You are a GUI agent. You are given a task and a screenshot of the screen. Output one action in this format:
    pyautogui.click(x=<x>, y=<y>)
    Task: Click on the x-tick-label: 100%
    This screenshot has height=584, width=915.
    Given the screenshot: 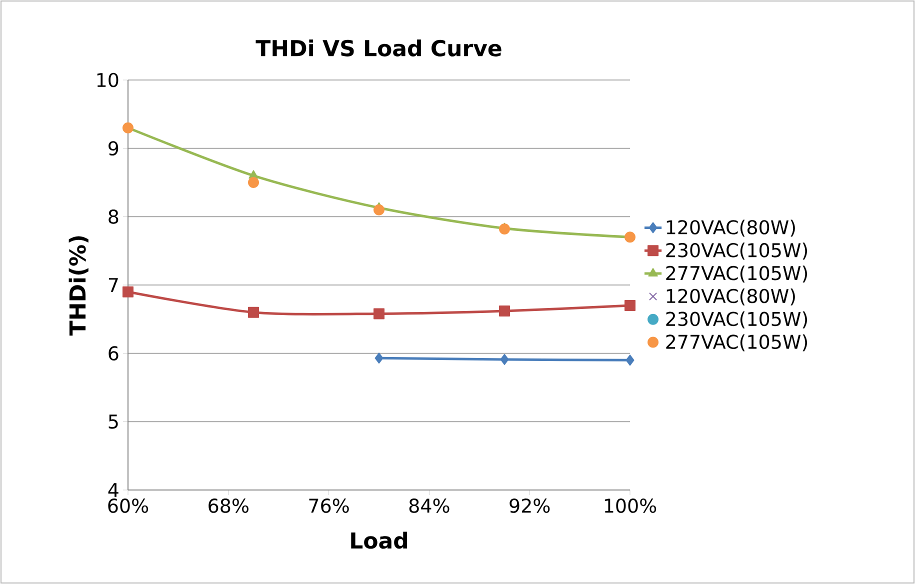 What is the action you would take?
    pyautogui.click(x=630, y=505)
    